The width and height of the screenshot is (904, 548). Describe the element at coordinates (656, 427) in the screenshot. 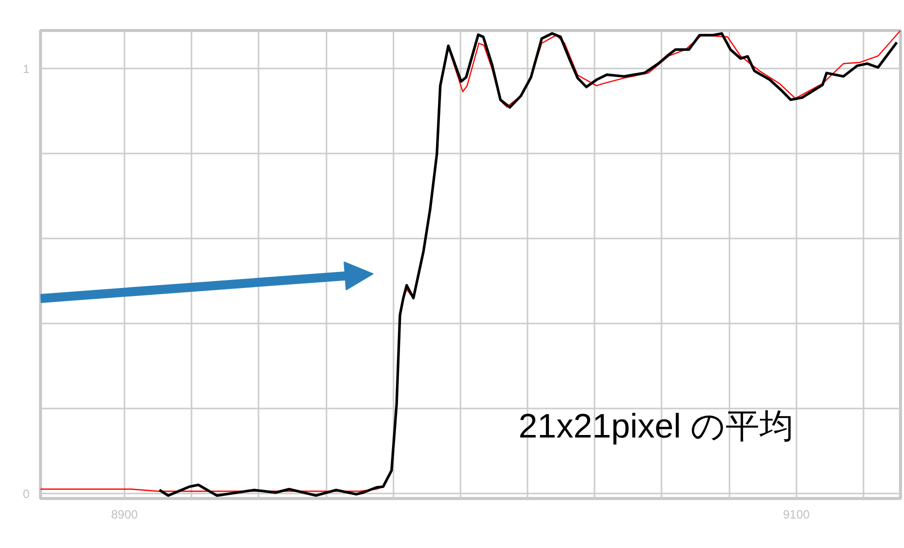

I see `annotation: 21x21pixel の平均` at that location.